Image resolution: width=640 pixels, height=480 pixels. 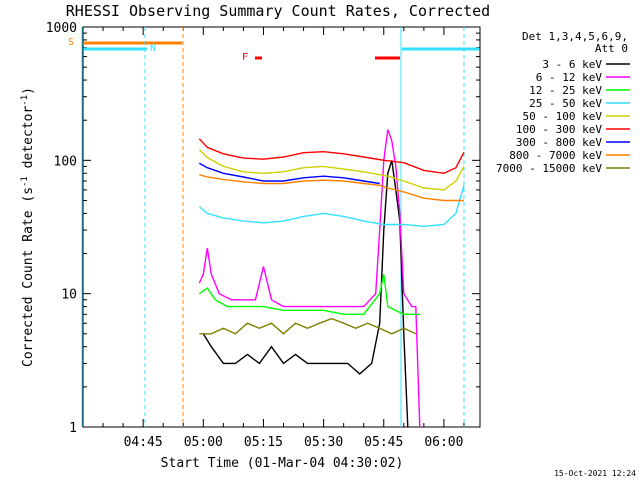 I want to click on x-axis-label: Start Time (01-Mar-04 04:30:02), so click(x=282, y=463).